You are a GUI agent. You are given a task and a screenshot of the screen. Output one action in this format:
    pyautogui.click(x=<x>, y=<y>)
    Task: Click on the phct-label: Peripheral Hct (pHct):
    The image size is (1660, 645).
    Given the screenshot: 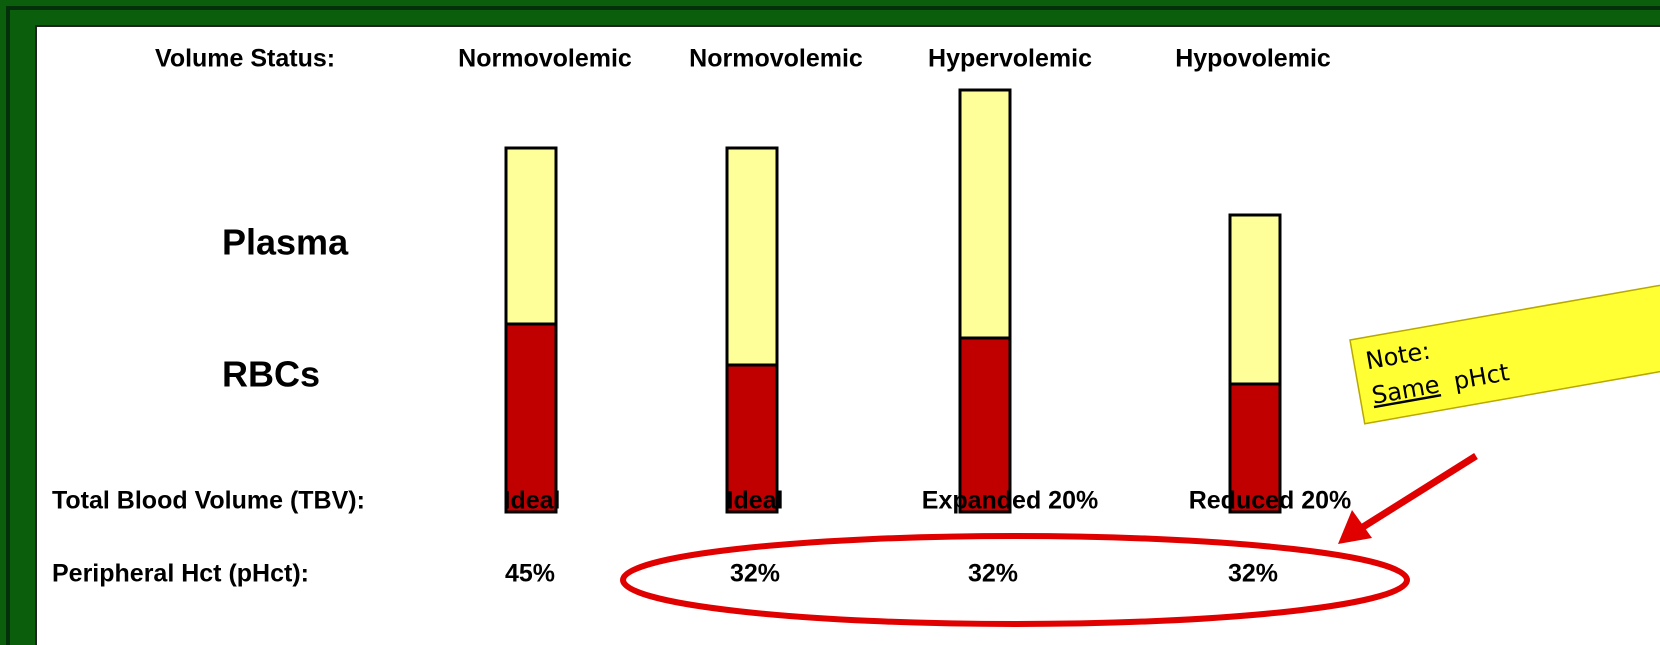 What is the action you would take?
    pyautogui.click(x=180, y=574)
    